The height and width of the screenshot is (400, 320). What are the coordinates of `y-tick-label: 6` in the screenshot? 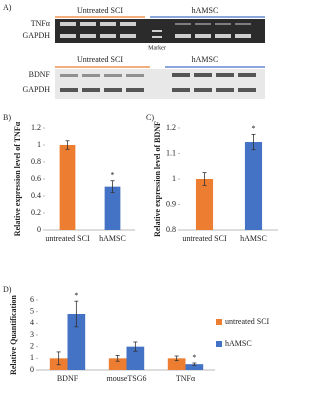 It's located at (32, 299).